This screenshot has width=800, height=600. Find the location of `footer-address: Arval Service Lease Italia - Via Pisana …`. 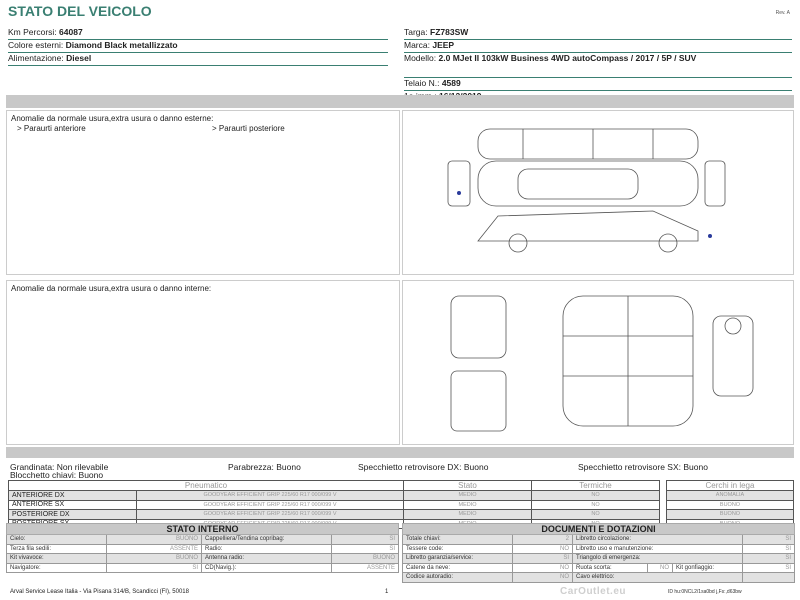

footer-address: Arval Service Lease Italia - Via Pisana … is located at coordinates (99, 592).